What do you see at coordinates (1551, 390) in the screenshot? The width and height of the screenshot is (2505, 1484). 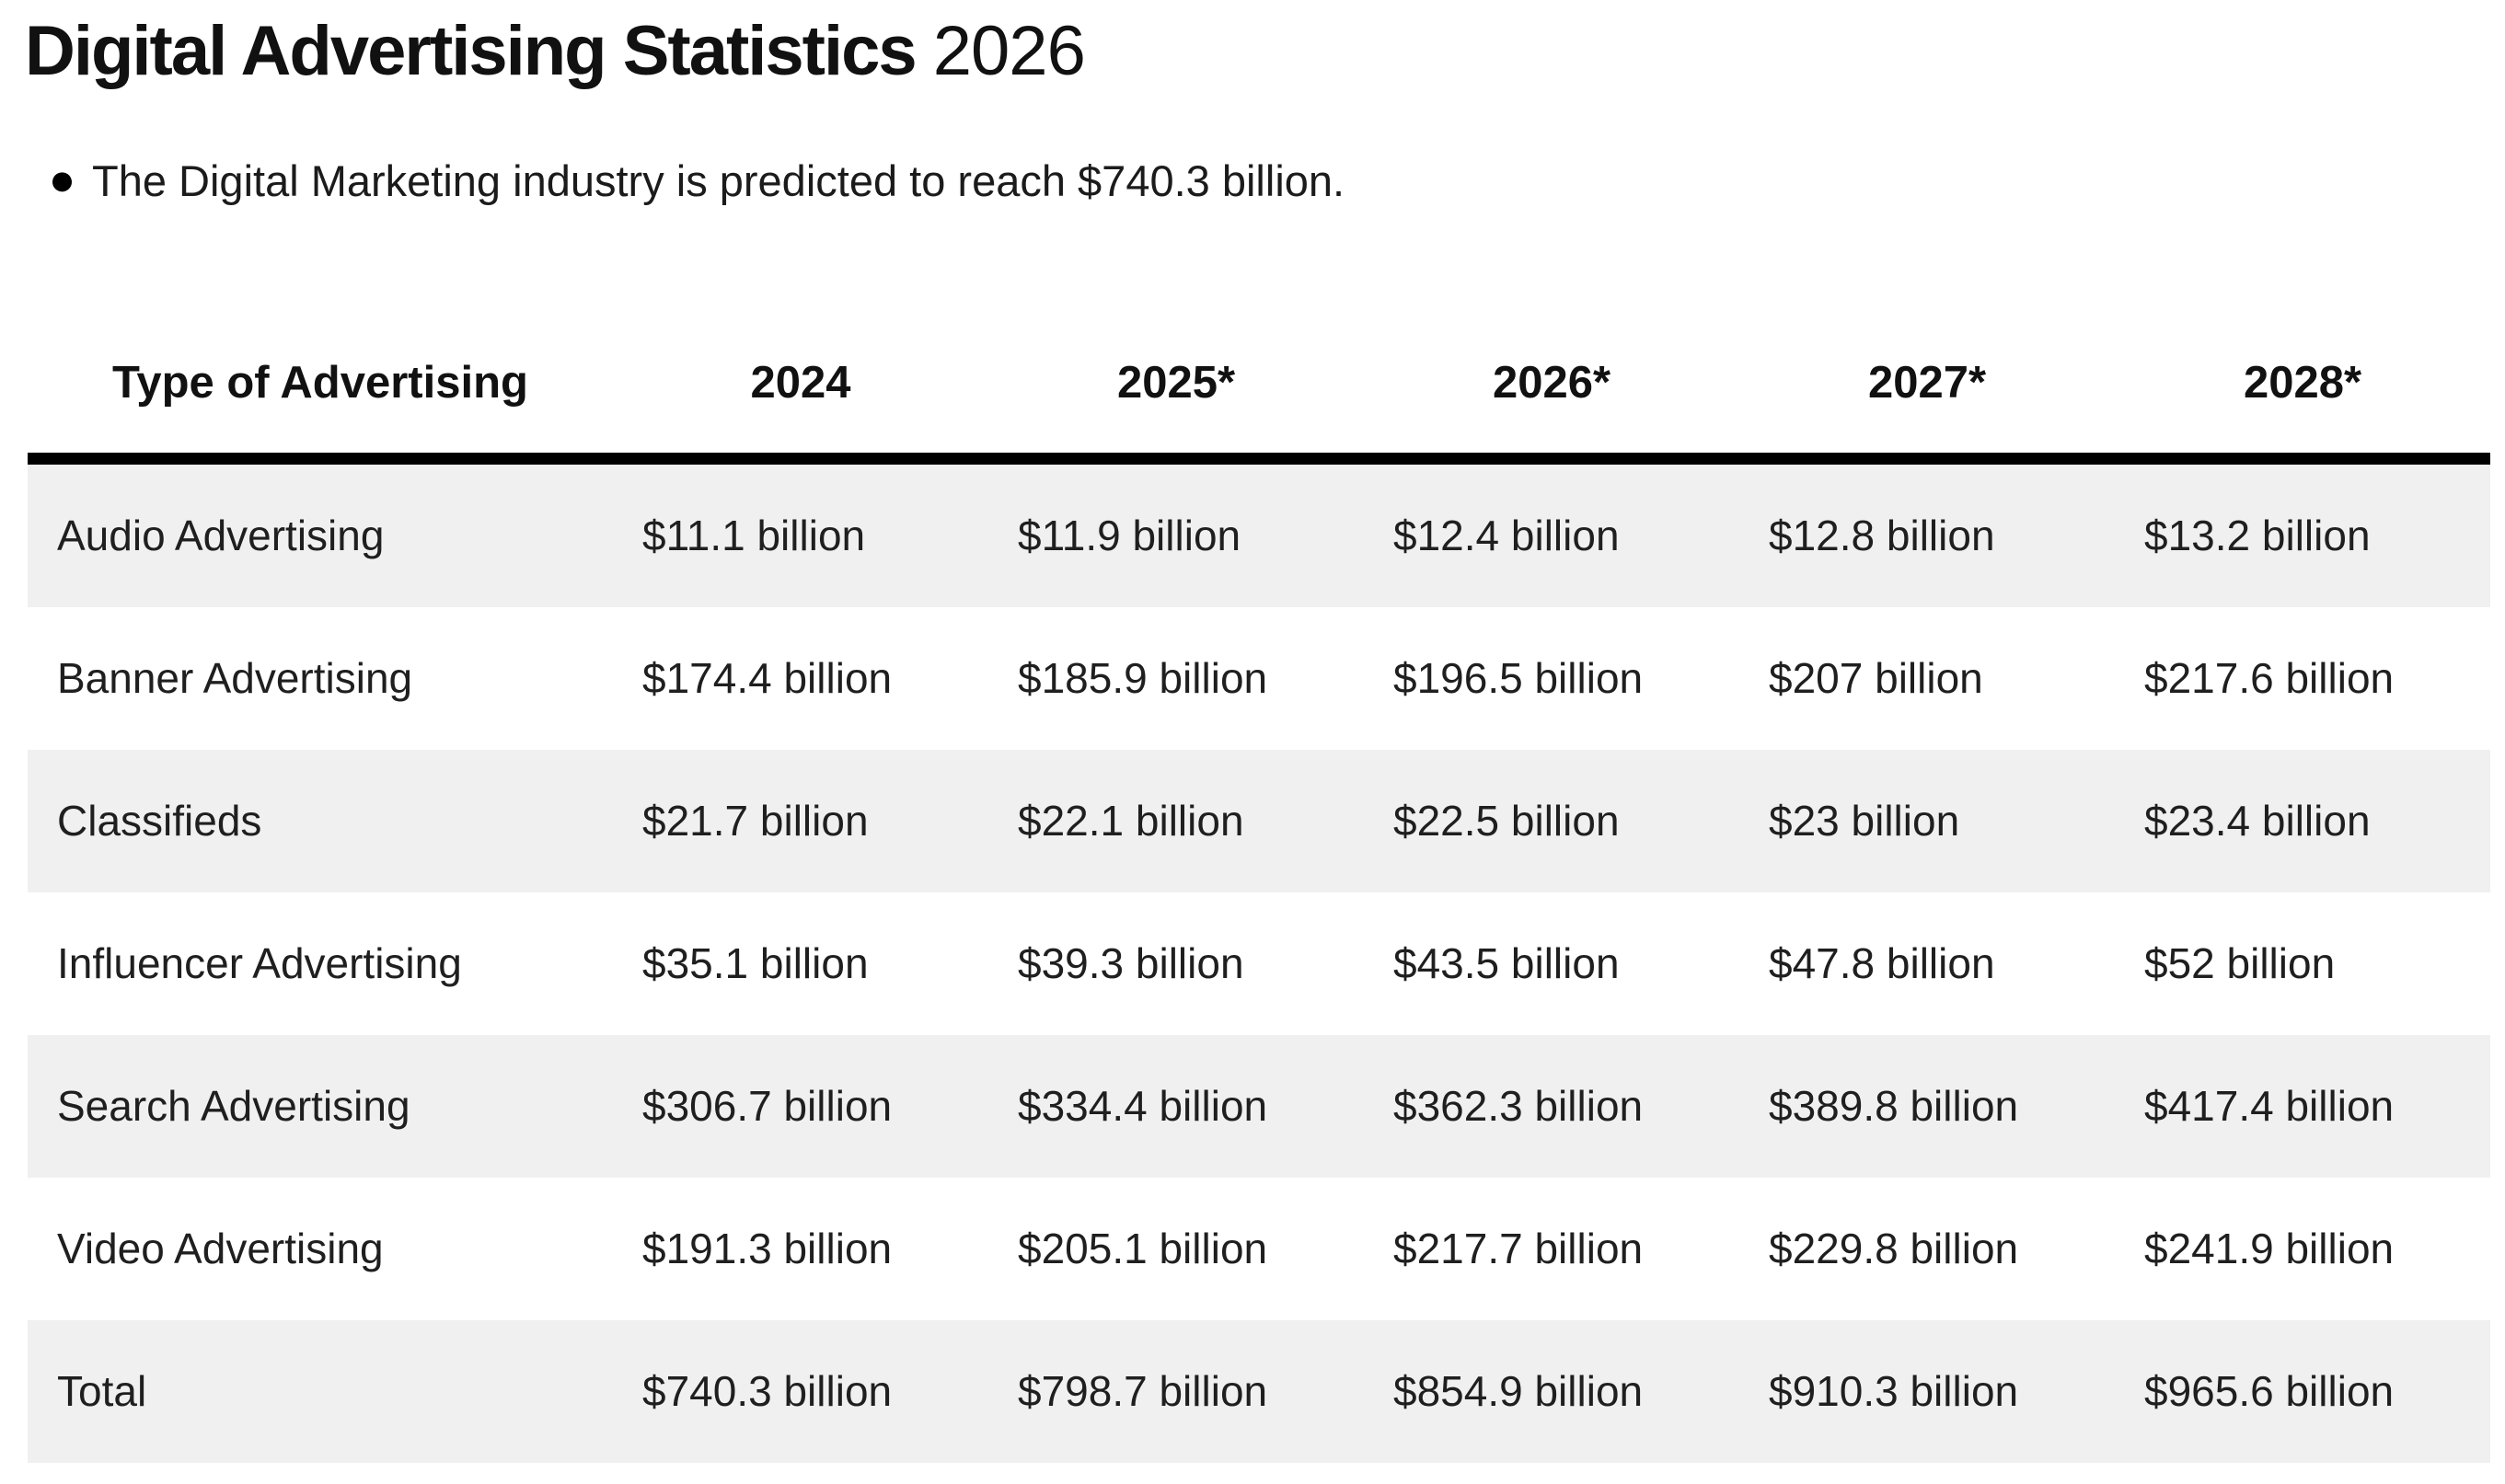 I see `column-header-2026: 2026*` at bounding box center [1551, 390].